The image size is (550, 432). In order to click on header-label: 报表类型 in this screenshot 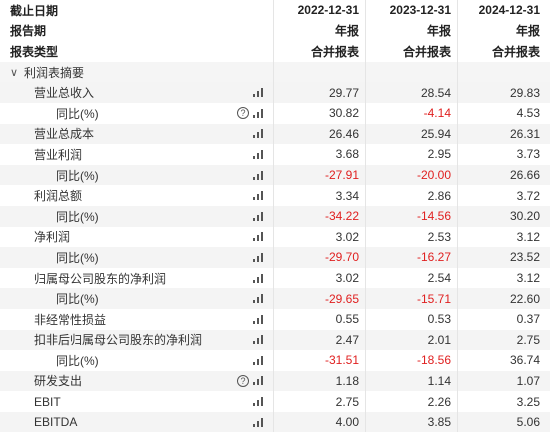, I will do `click(34, 51)`.